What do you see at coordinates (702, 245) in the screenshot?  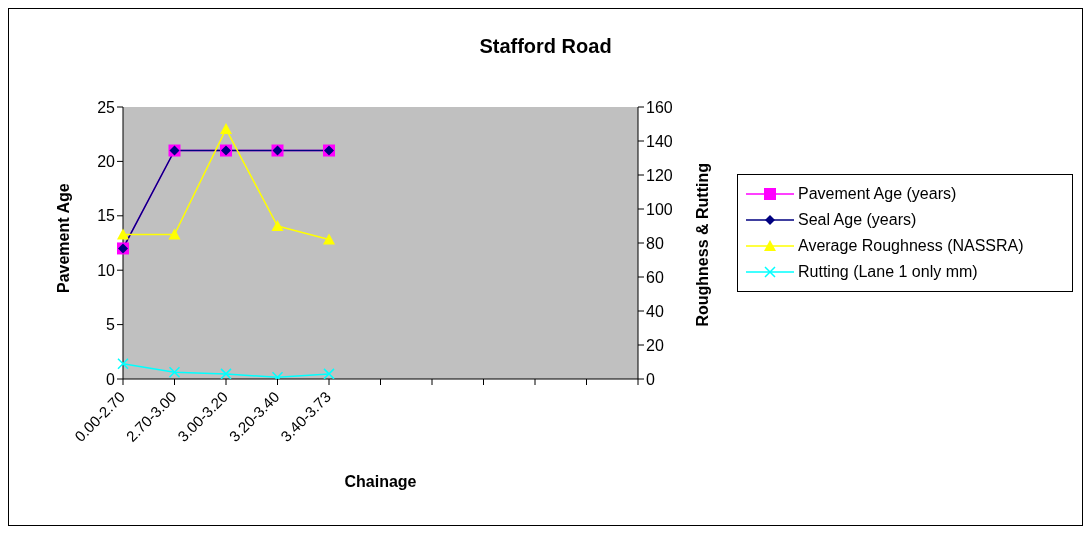 I see `y2-axis-title: Roughness & Rutting` at bounding box center [702, 245].